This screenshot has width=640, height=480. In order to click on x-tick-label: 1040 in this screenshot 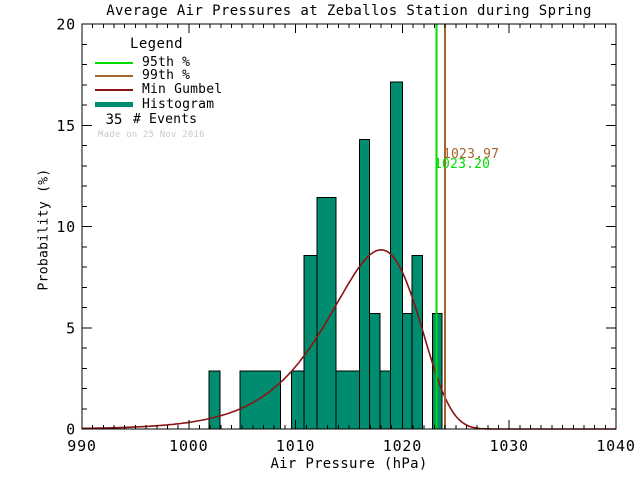, I will do `click(615, 446)`.